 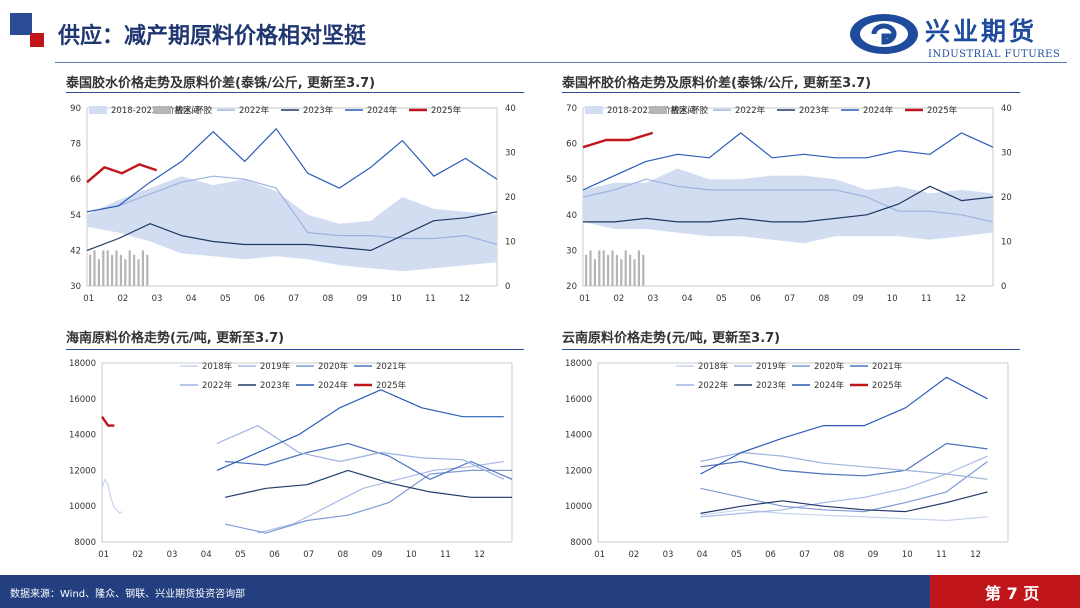 I want to click on page-badge: 第 7 页, so click(x=1005, y=591).